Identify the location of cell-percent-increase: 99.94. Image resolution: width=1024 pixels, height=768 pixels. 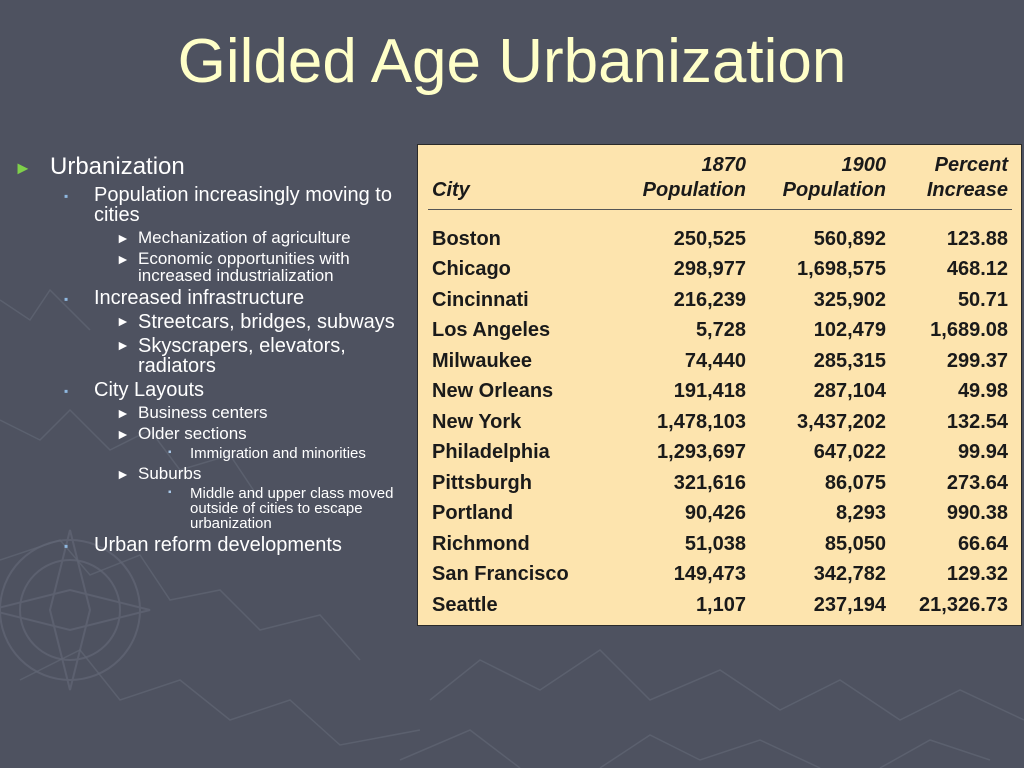
(982, 452).